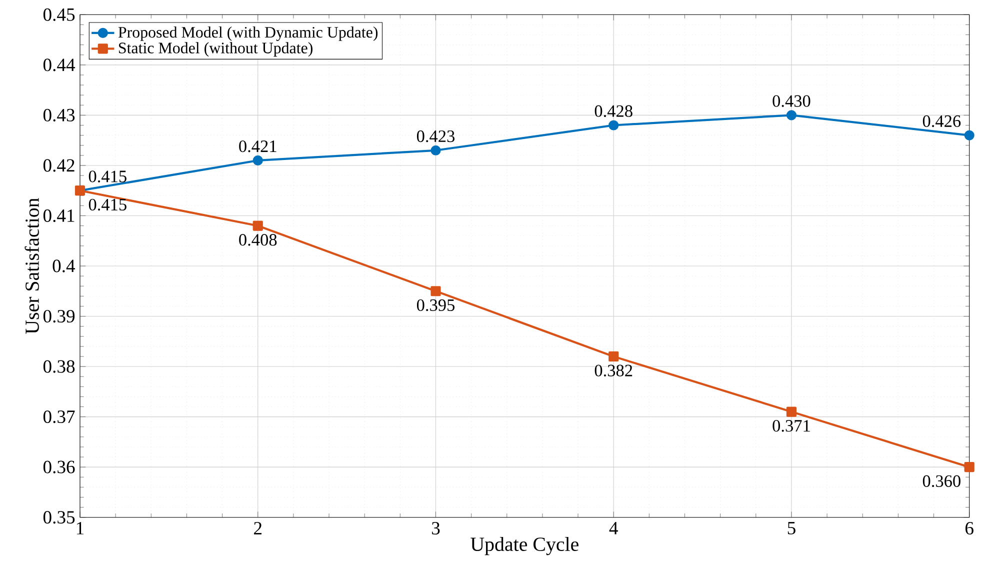 The width and height of the screenshot is (984, 568). What do you see at coordinates (435, 305) in the screenshot?
I see `data-label: 0.395` at bounding box center [435, 305].